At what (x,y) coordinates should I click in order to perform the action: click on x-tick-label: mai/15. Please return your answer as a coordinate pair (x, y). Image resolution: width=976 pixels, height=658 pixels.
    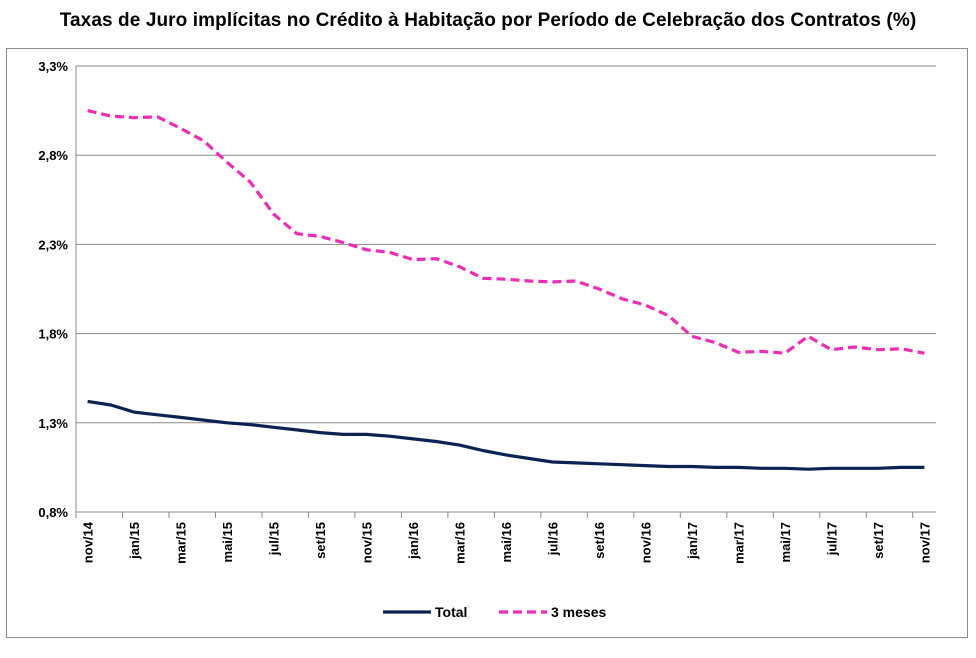
    Looking at the image, I should click on (227, 542).